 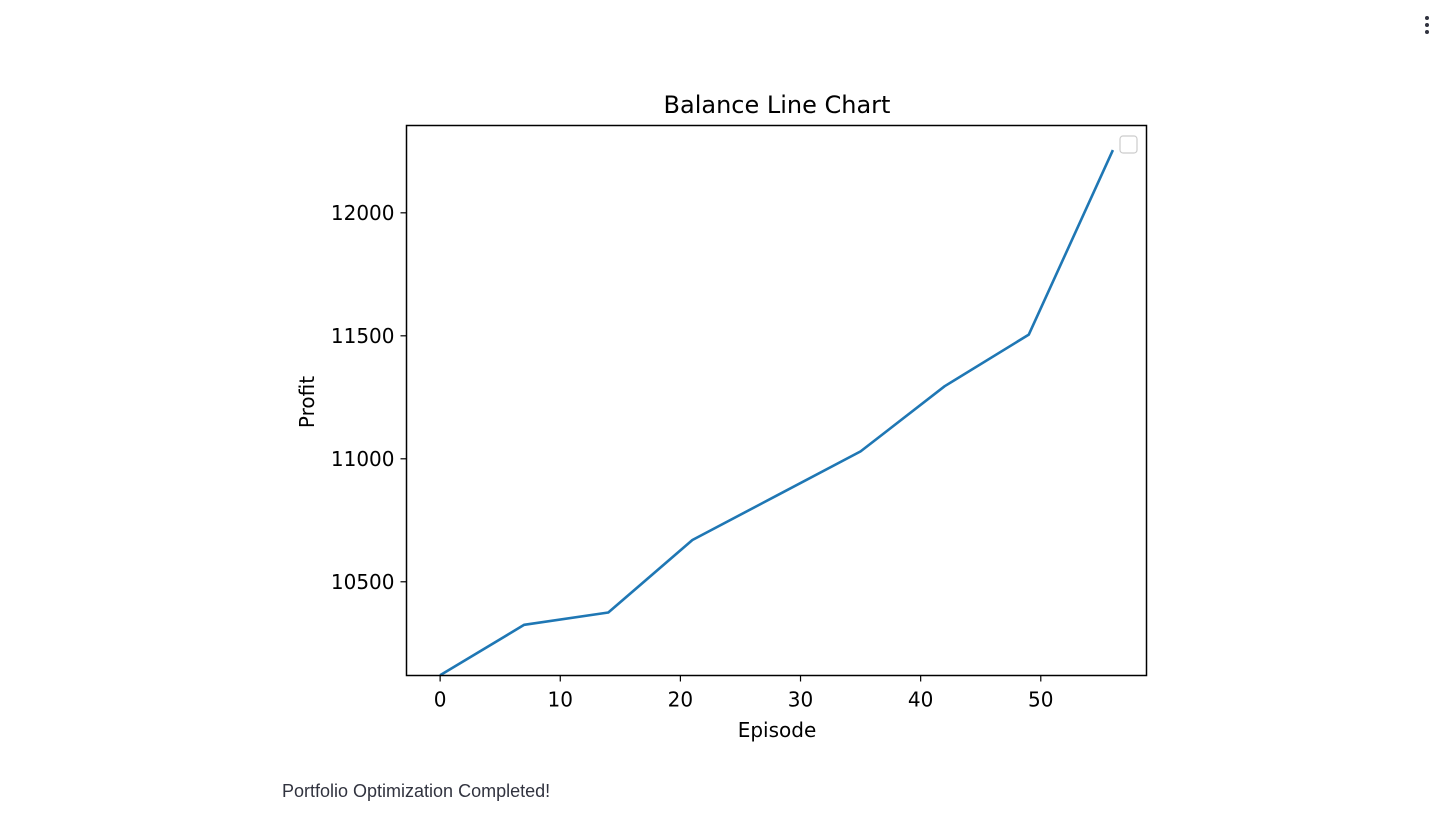 What do you see at coordinates (777, 730) in the screenshot?
I see `x-axis-label: Episode` at bounding box center [777, 730].